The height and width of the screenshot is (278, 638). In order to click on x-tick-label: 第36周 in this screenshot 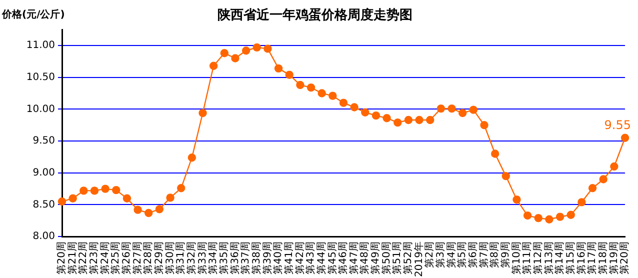, I will do `click(234, 258)`.